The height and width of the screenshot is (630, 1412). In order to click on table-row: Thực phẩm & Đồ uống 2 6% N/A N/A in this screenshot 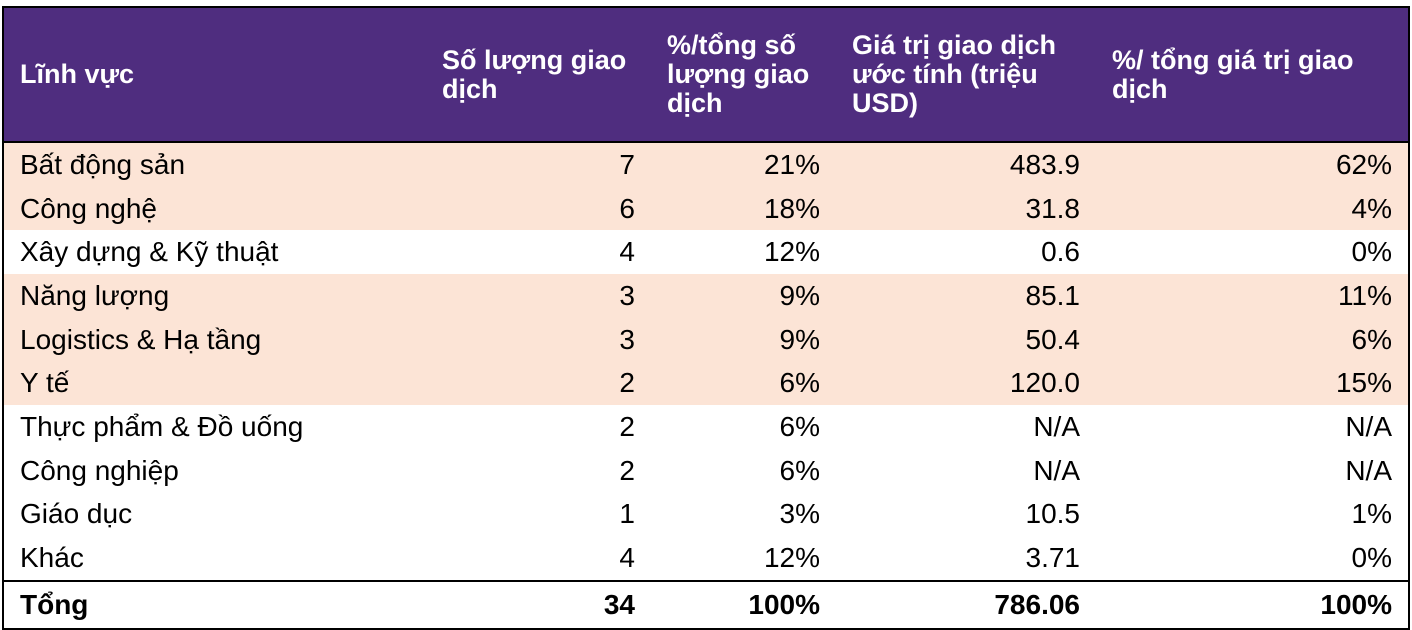, I will do `click(706, 427)`.